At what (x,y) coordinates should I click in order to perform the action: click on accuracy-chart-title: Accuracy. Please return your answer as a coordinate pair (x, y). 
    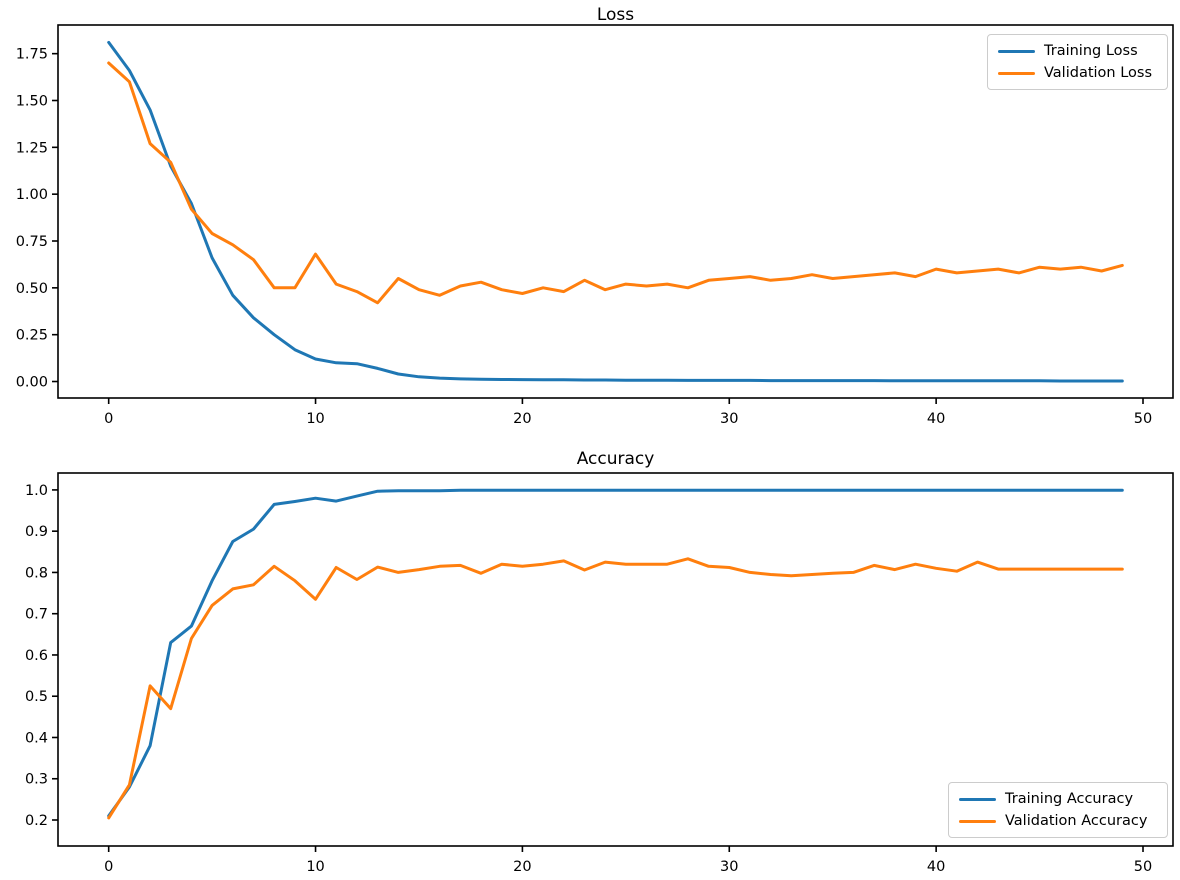
    Looking at the image, I should click on (615, 459).